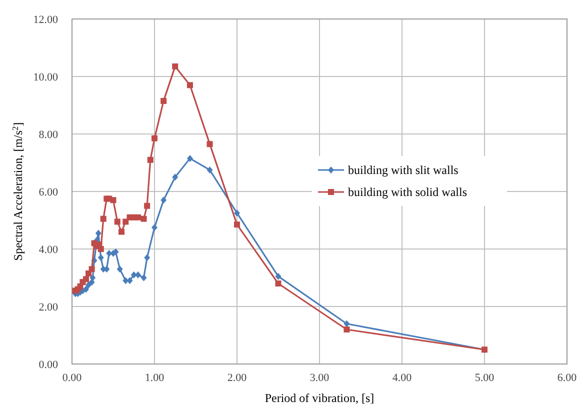 This screenshot has height=417, width=583. I want to click on x-tick-label: 0.00, so click(72, 378).